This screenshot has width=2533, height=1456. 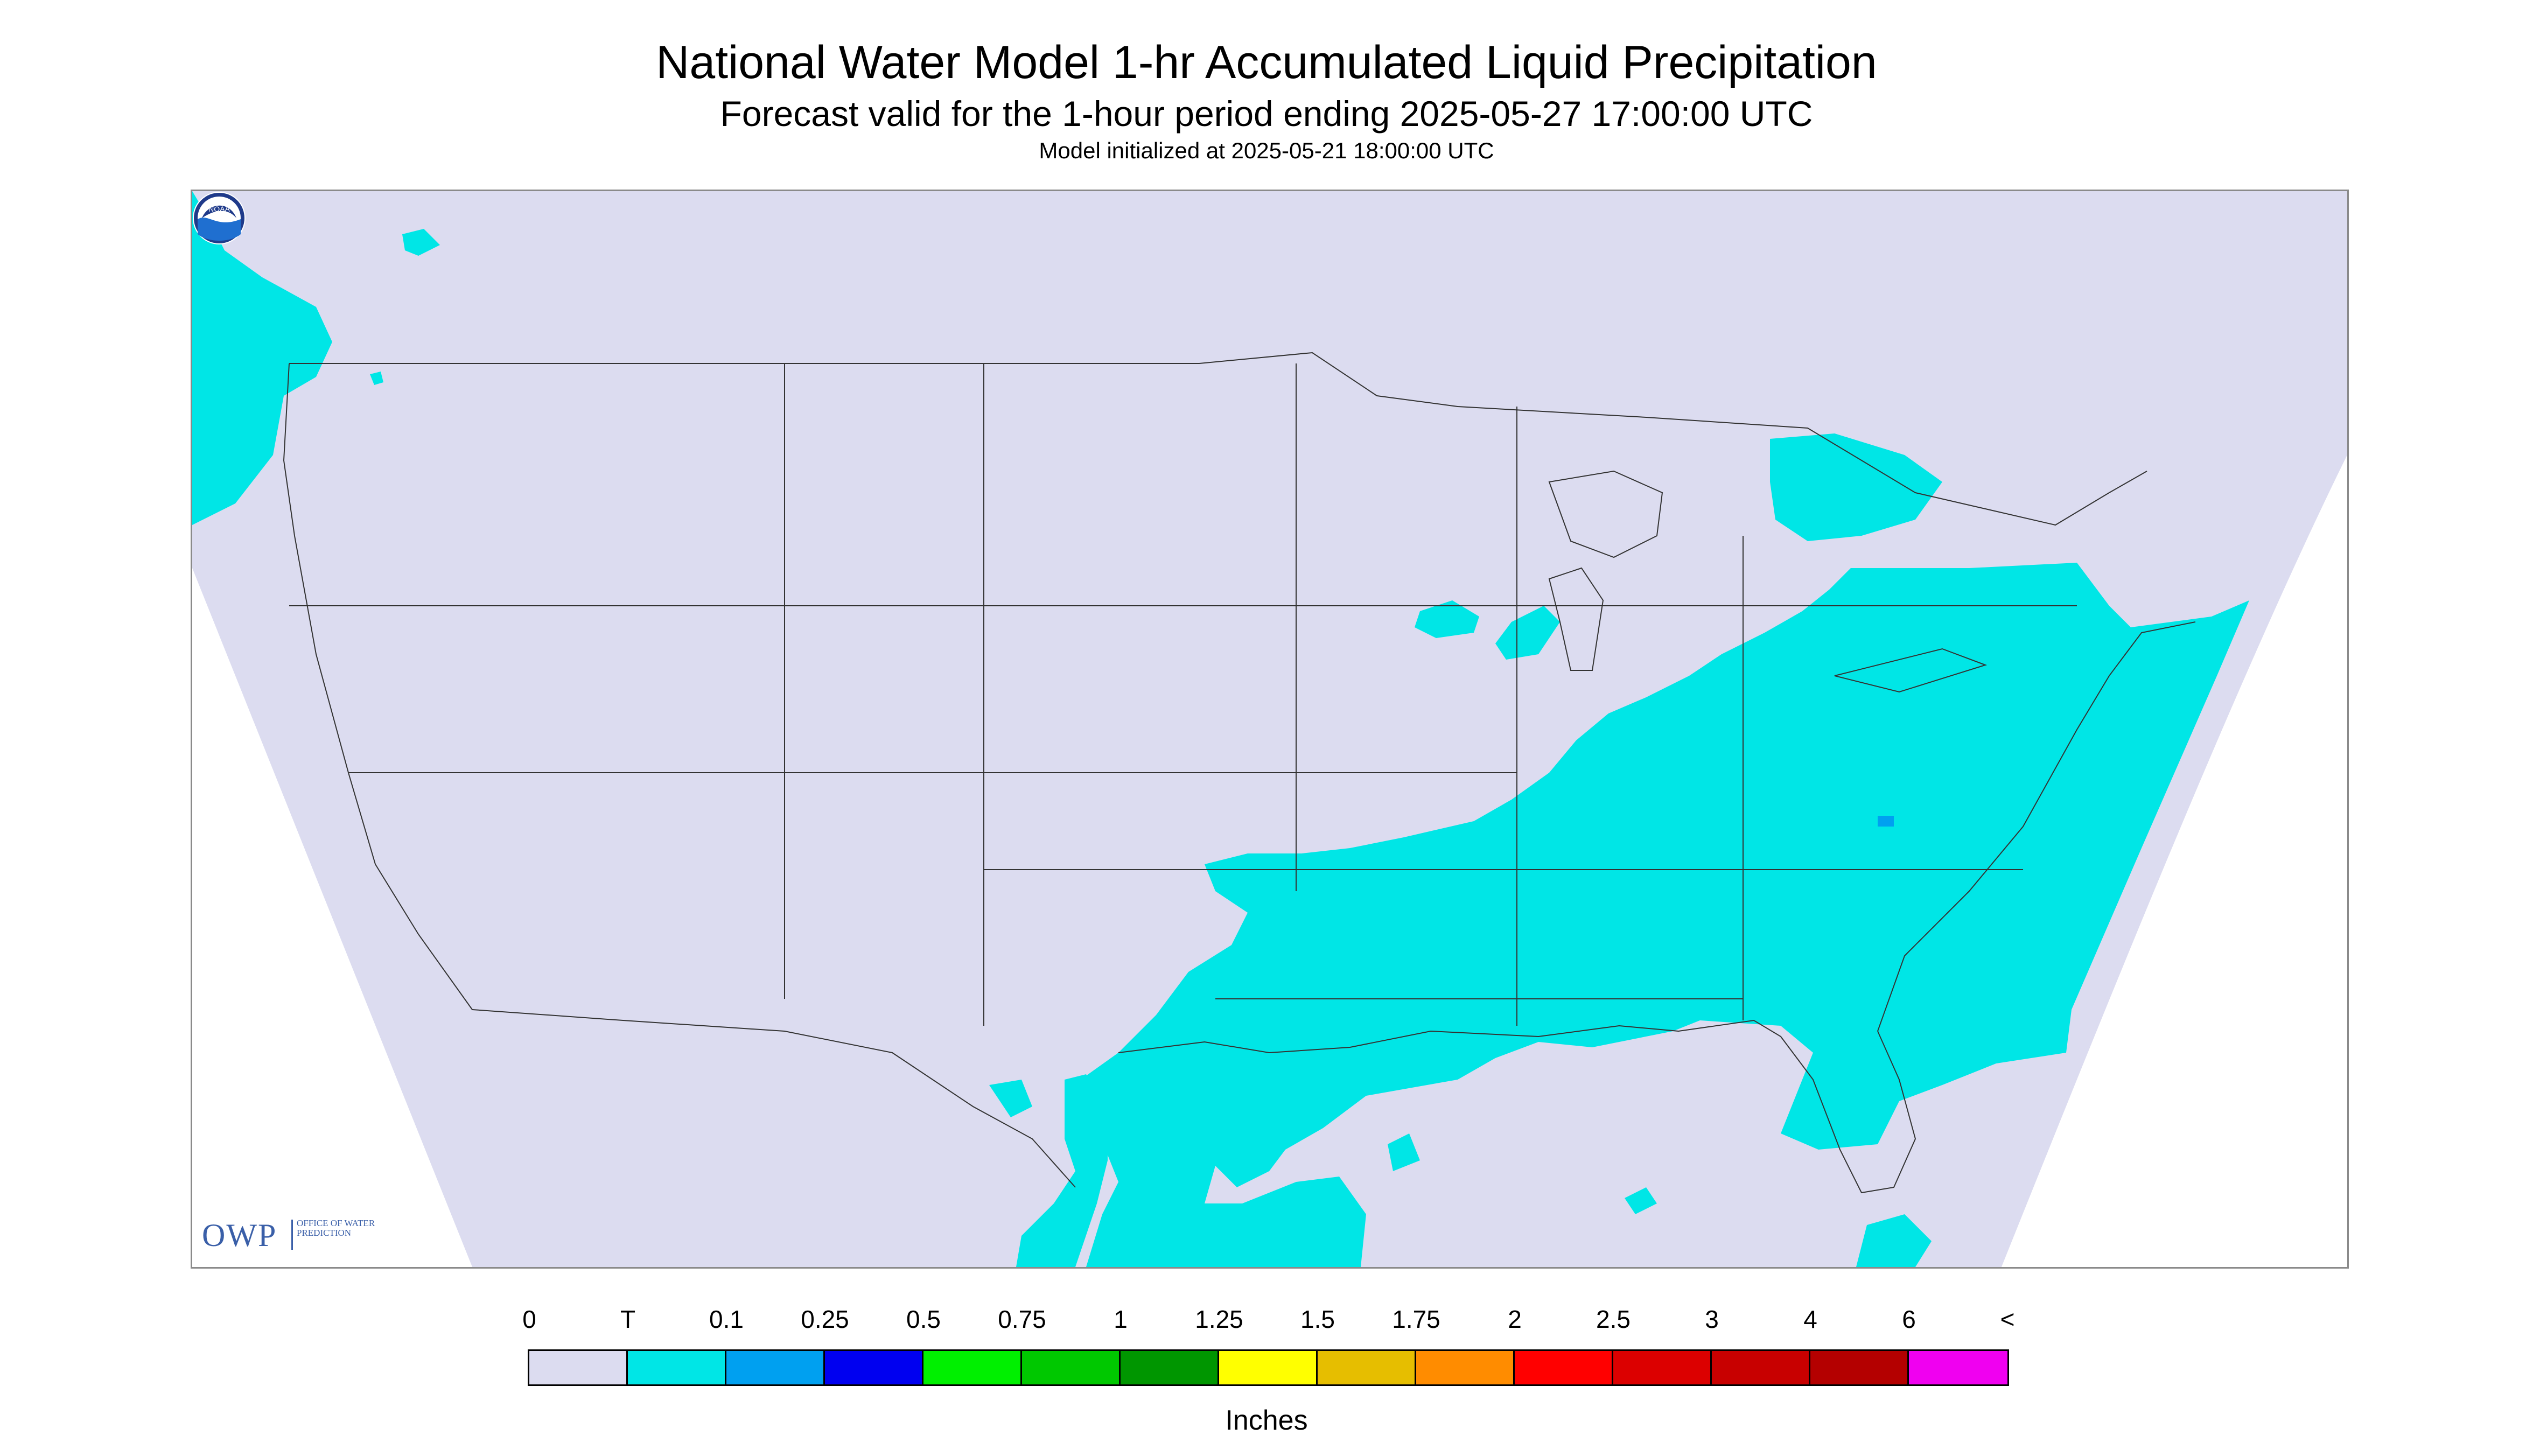 I want to click on legend-label: T, so click(x=628, y=1319).